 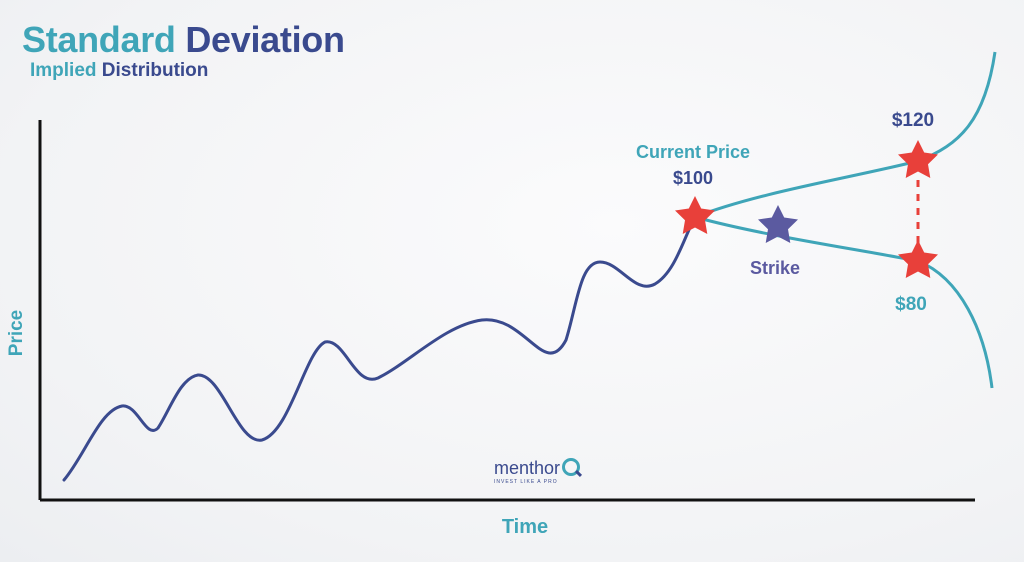 I want to click on subtitle-part-distribution: Distribution, so click(x=155, y=70).